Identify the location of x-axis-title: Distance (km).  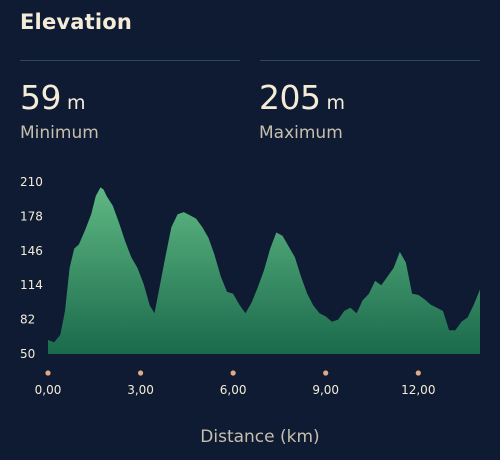
(260, 437).